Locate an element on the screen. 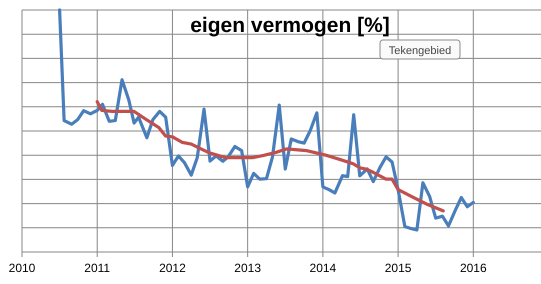  chart-title: eigen vermogen [%] is located at coordinates (290, 25).